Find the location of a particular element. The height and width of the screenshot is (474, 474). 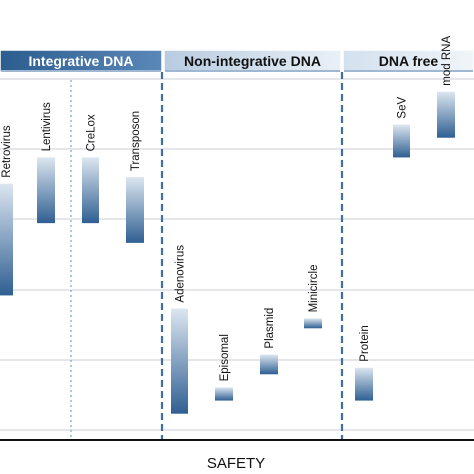

section-header-2: Non-integrative DNA is located at coordinates (252, 61).